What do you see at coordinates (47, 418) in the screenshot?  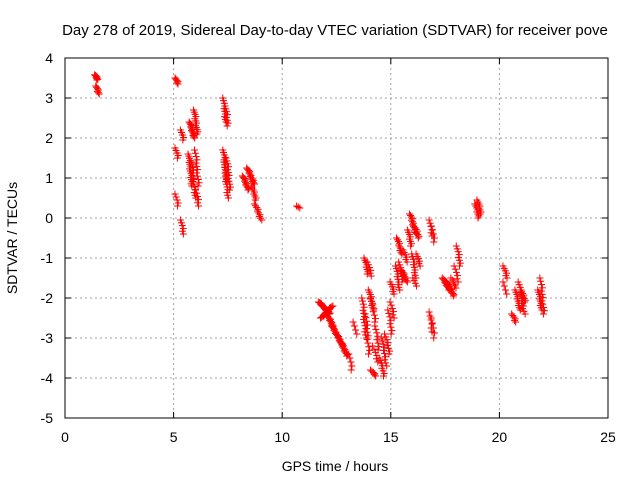 I see `y-tick-label: -5` at bounding box center [47, 418].